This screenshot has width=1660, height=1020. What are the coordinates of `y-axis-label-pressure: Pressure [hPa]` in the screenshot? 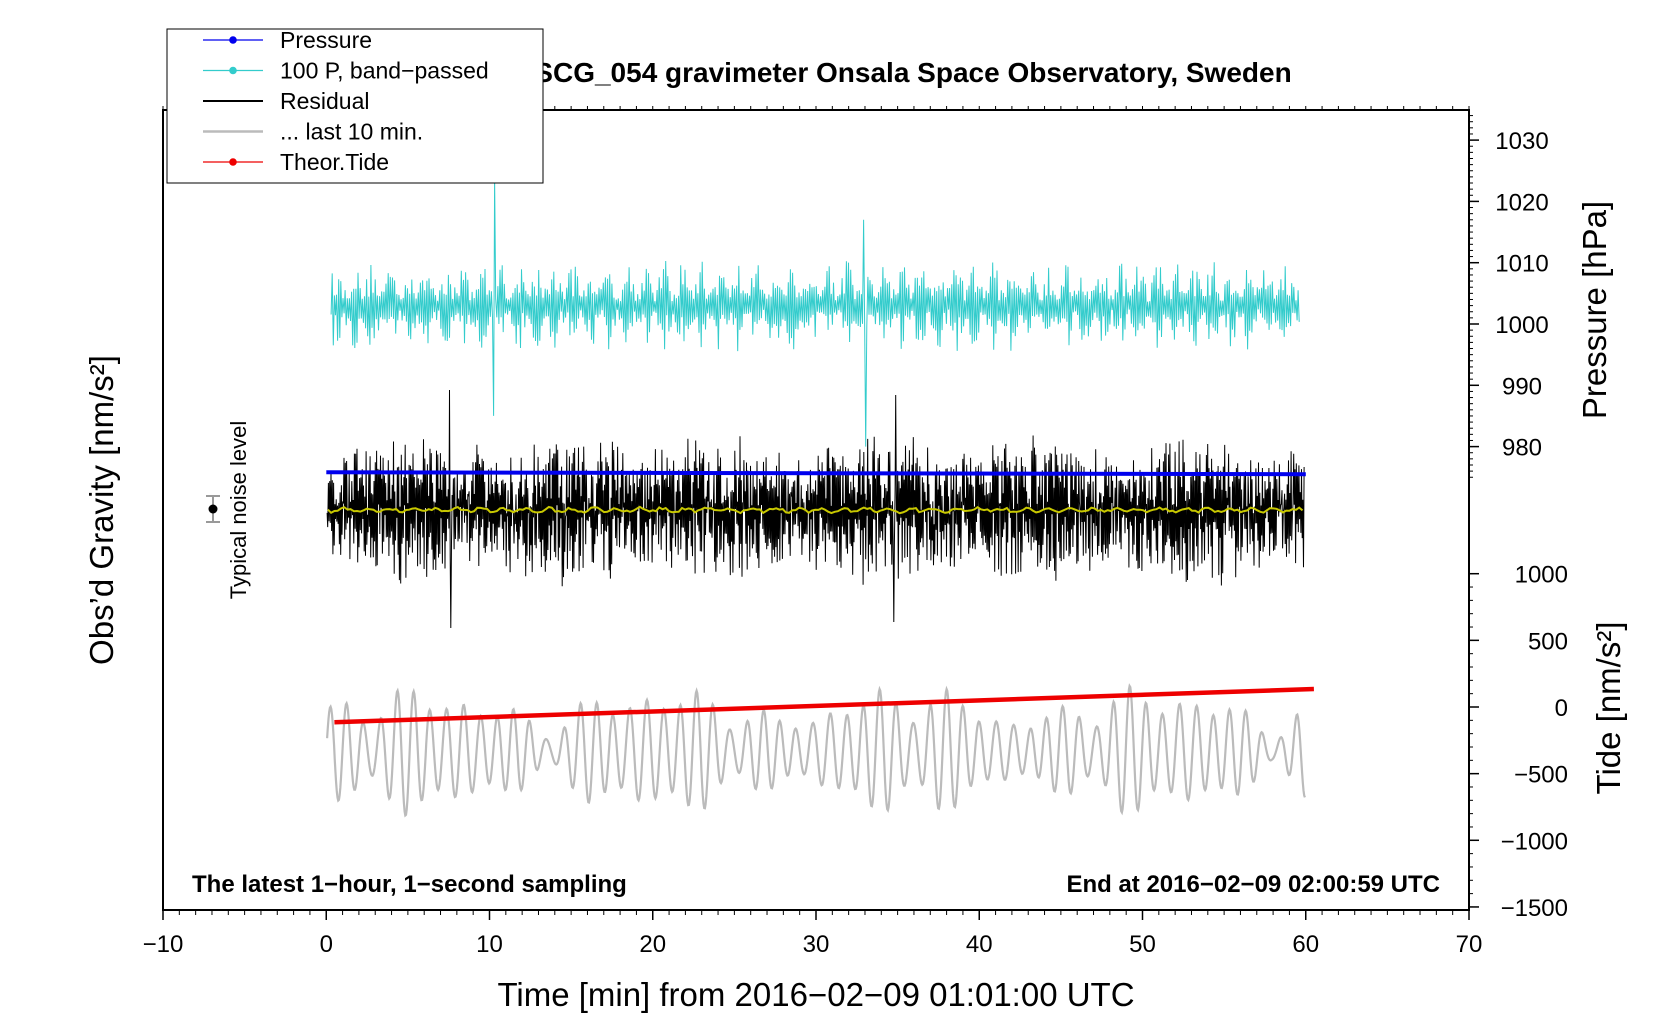 It's located at (1594, 310).